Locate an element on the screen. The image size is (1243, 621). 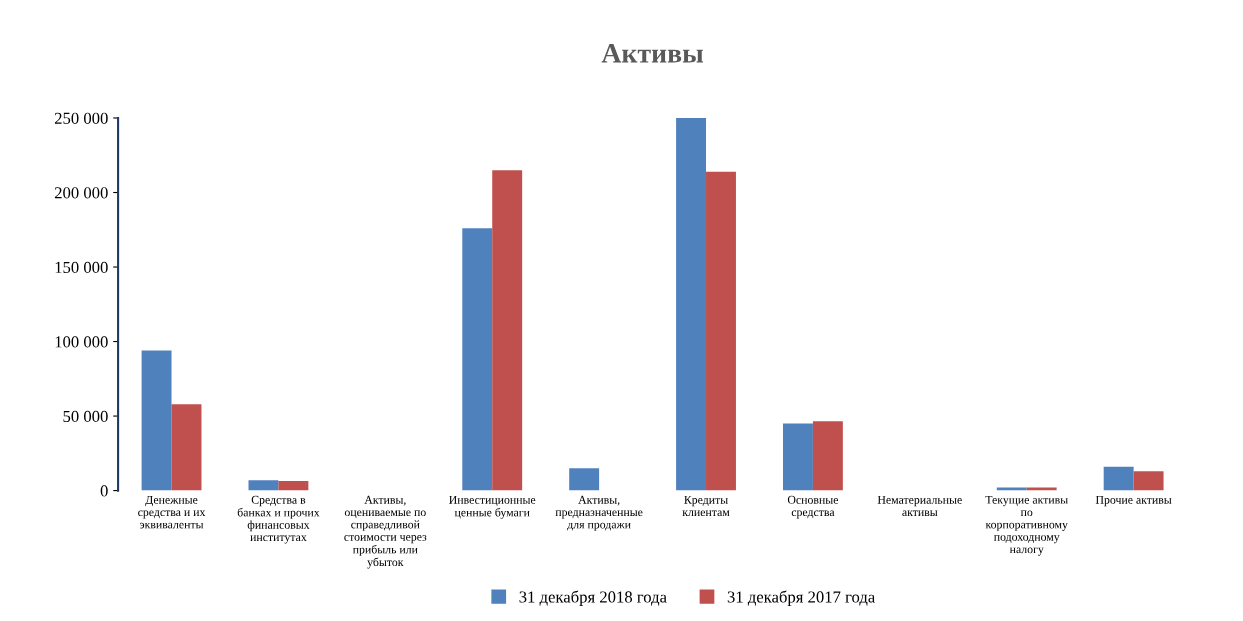
x-tick-label: Текущие активы по корпоративному подоходному налогу is located at coordinates (1026, 525).